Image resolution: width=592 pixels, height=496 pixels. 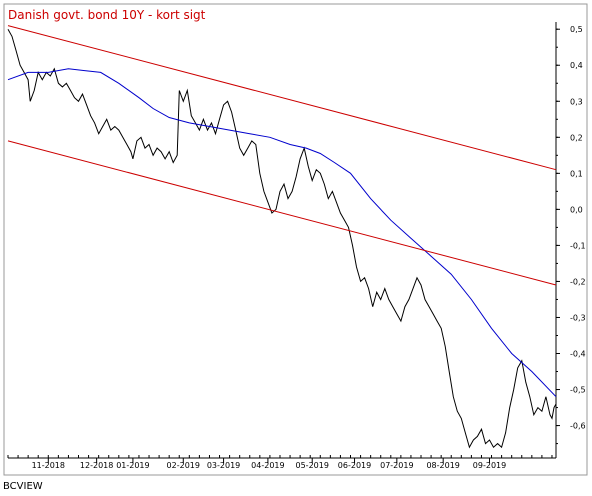 I want to click on x-tick-label: 12-2018, so click(x=96, y=465).